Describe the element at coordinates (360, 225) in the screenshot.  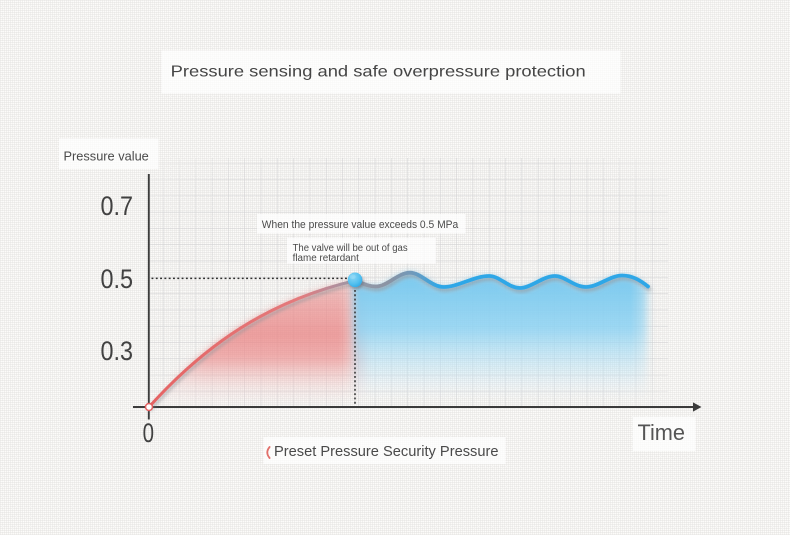
I see `svg-text:When the pressure value exceed: When the pressure value exceeds 0.5 MPa` at that location.